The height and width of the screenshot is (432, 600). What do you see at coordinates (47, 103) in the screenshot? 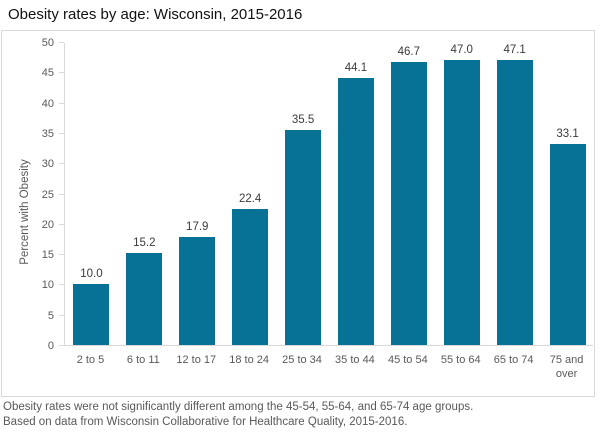
I see `y-tick-label: 40` at bounding box center [47, 103].